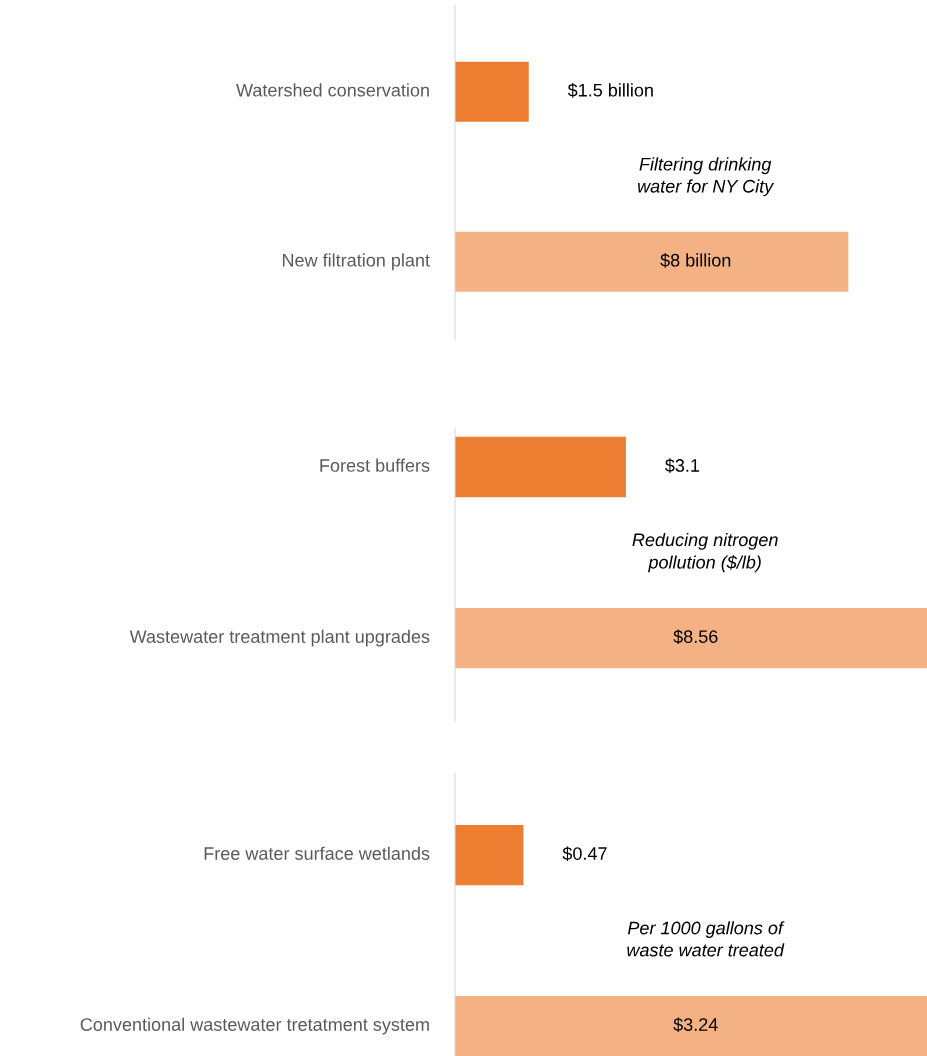 The image size is (927, 1056). I want to click on y-tick-label: Conventional wastewater tretatment system, so click(254, 1026).